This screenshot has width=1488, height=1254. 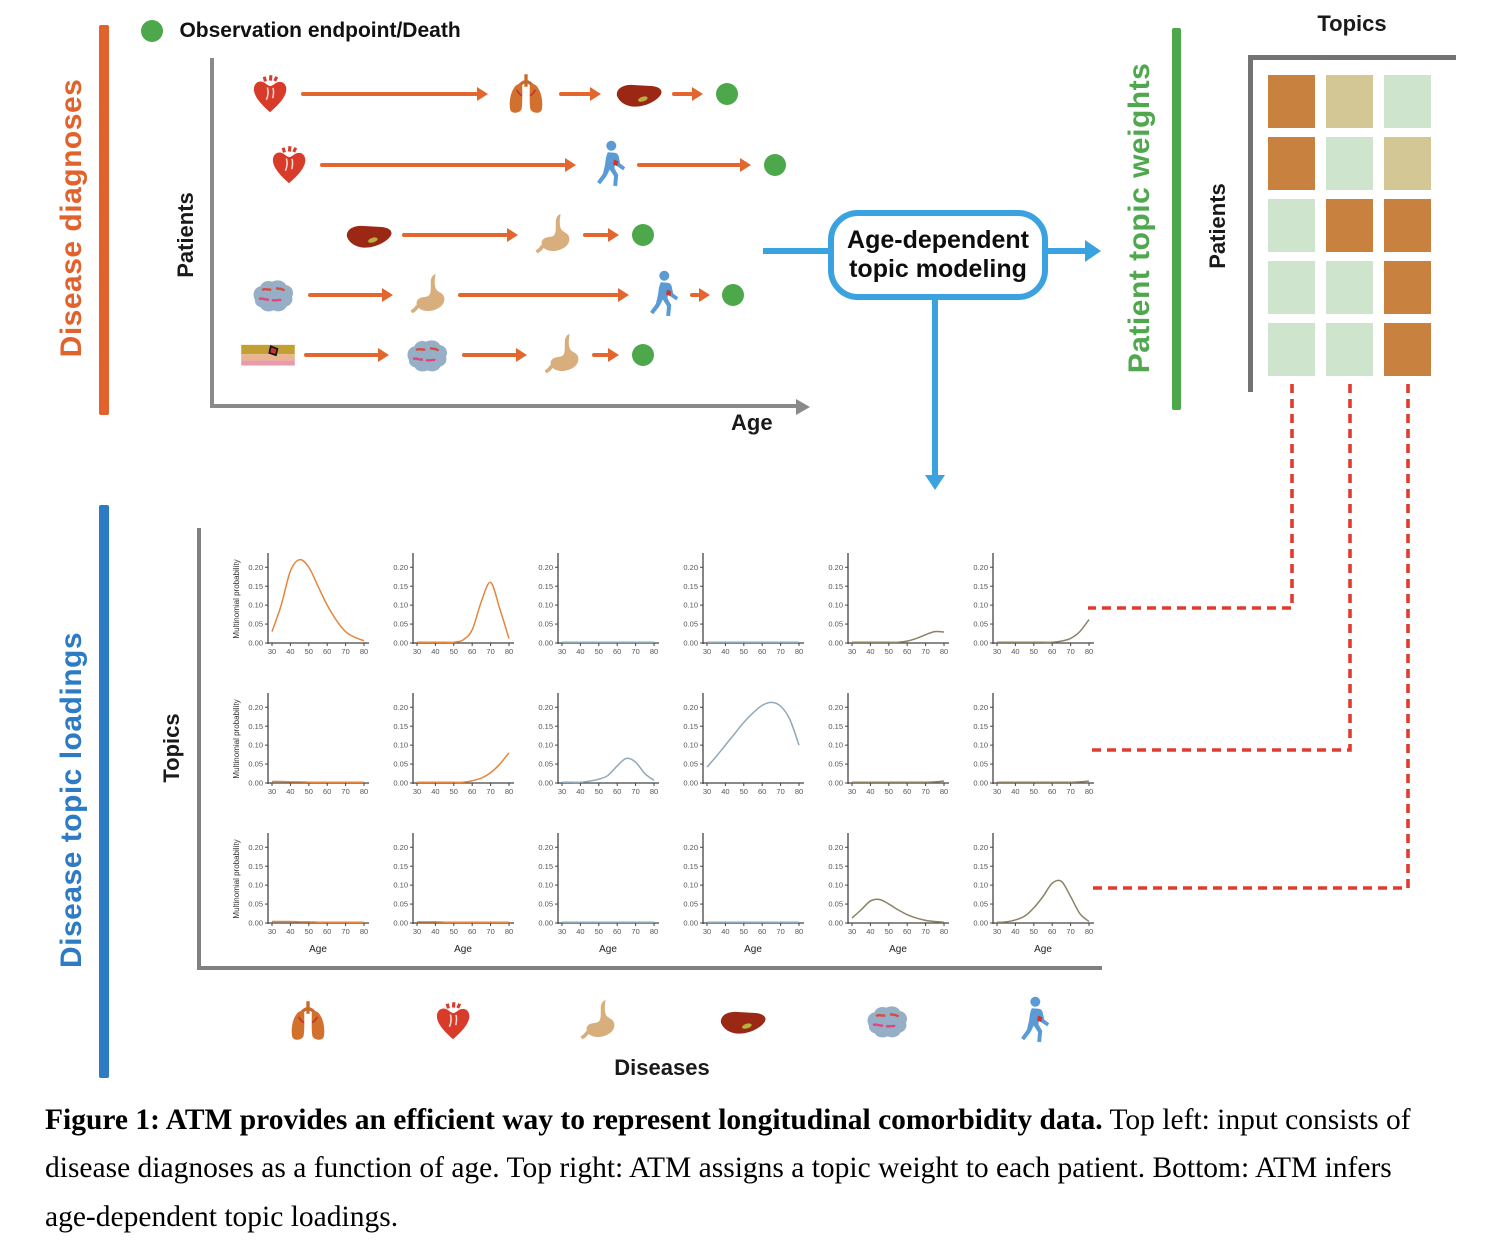 I want to click on bottom-topics-axis-label: Topics, so click(x=171, y=748).